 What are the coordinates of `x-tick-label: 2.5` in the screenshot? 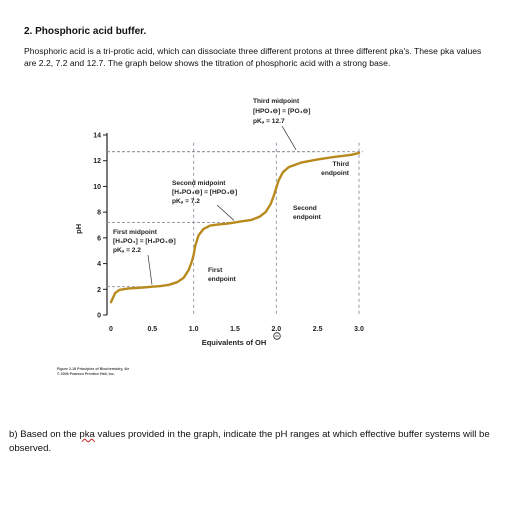 It's located at (318, 329).